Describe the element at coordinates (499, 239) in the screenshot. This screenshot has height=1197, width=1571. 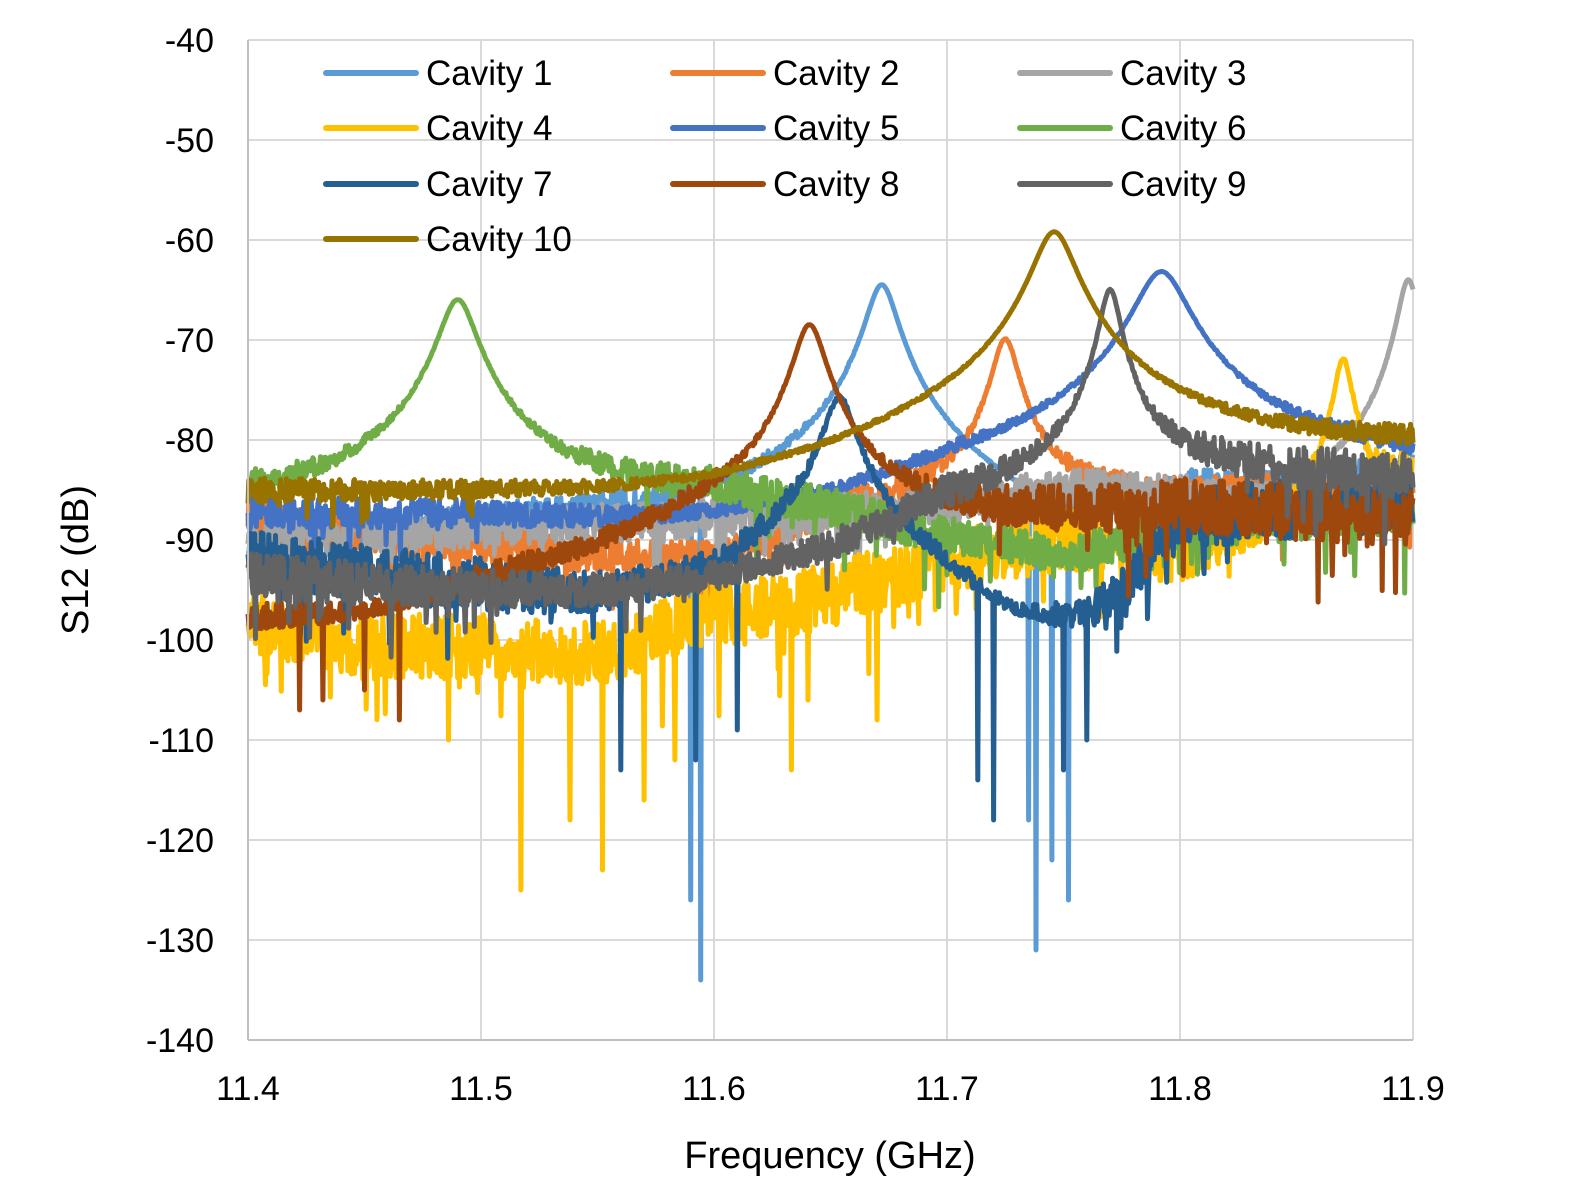
I see `legend-label: Cavity 10` at that location.